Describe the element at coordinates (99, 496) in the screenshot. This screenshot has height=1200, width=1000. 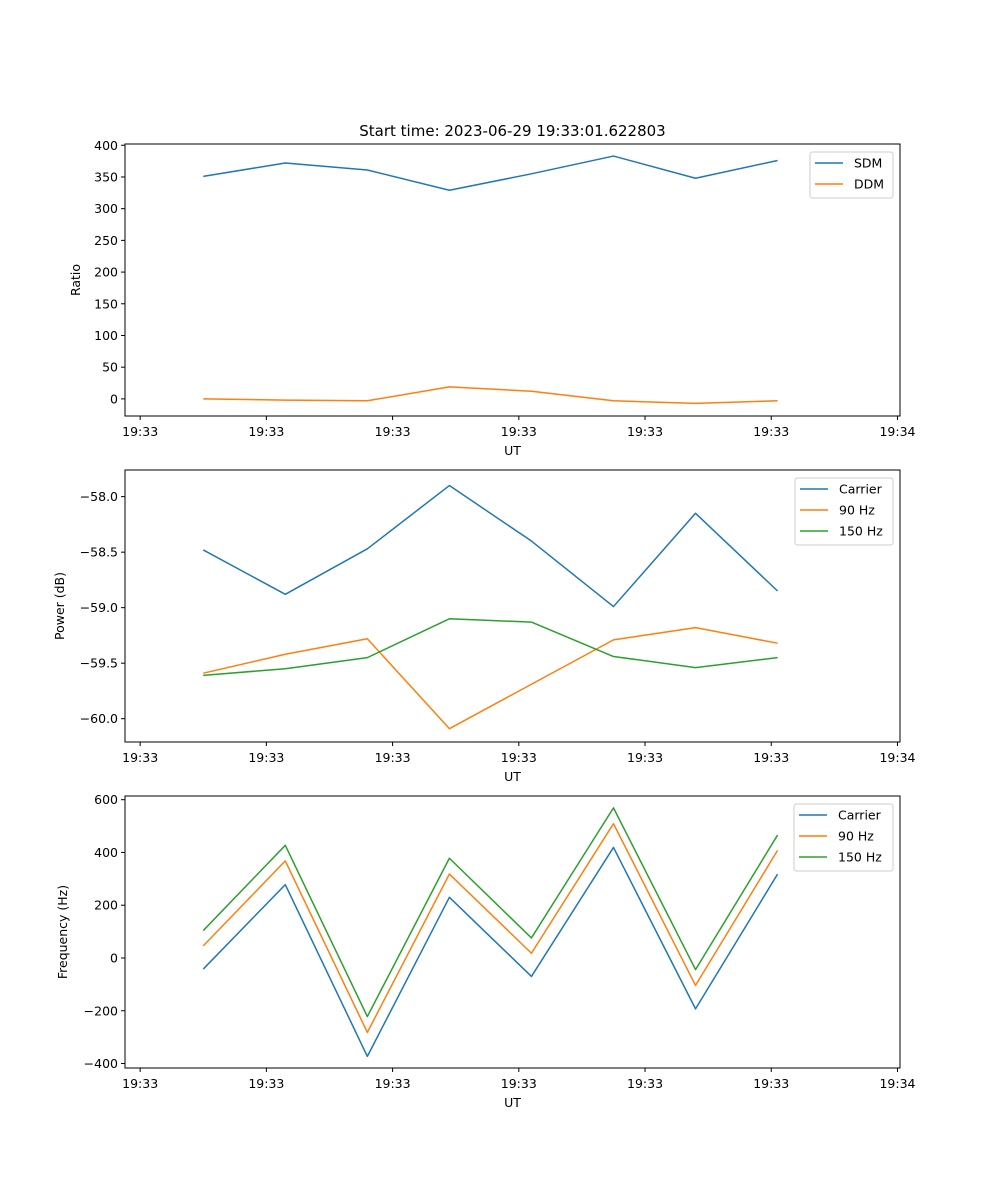
I see `y-tick-label: −58.0` at that location.